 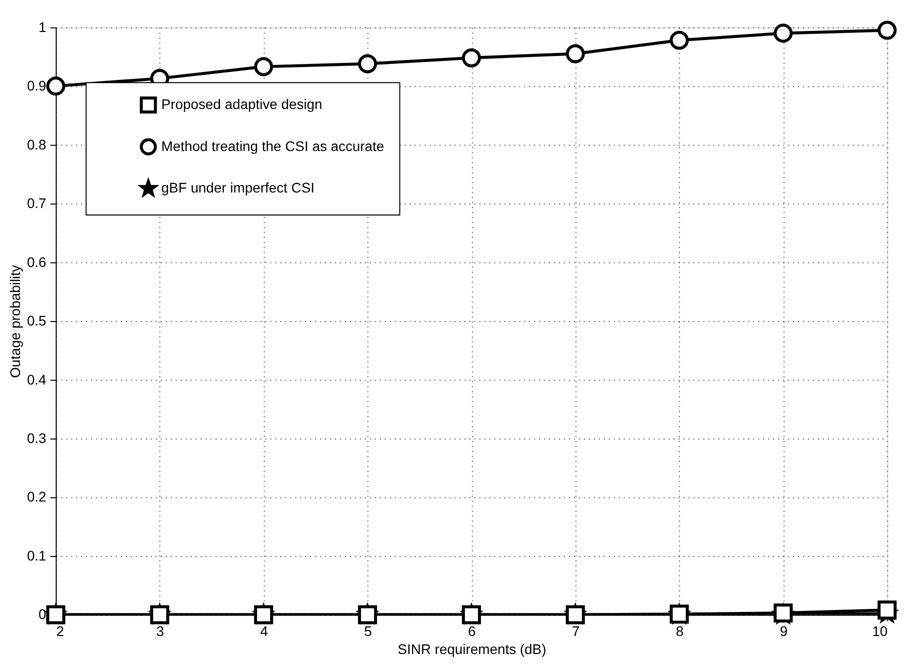 I want to click on y-tick-label: 0.8, so click(x=36, y=144).